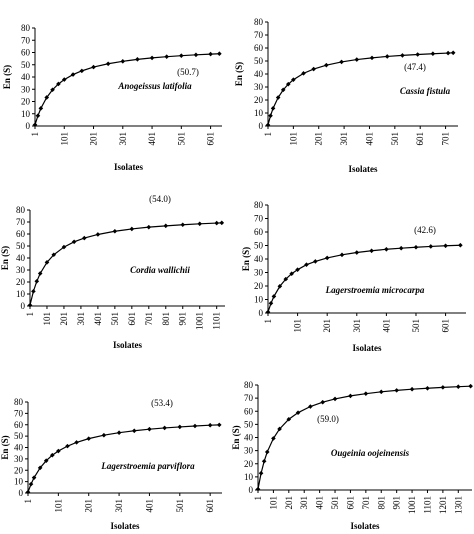 The width and height of the screenshot is (474, 534). Describe the element at coordinates (28, 501) in the screenshot. I see `x-tick-label: 1` at that location.